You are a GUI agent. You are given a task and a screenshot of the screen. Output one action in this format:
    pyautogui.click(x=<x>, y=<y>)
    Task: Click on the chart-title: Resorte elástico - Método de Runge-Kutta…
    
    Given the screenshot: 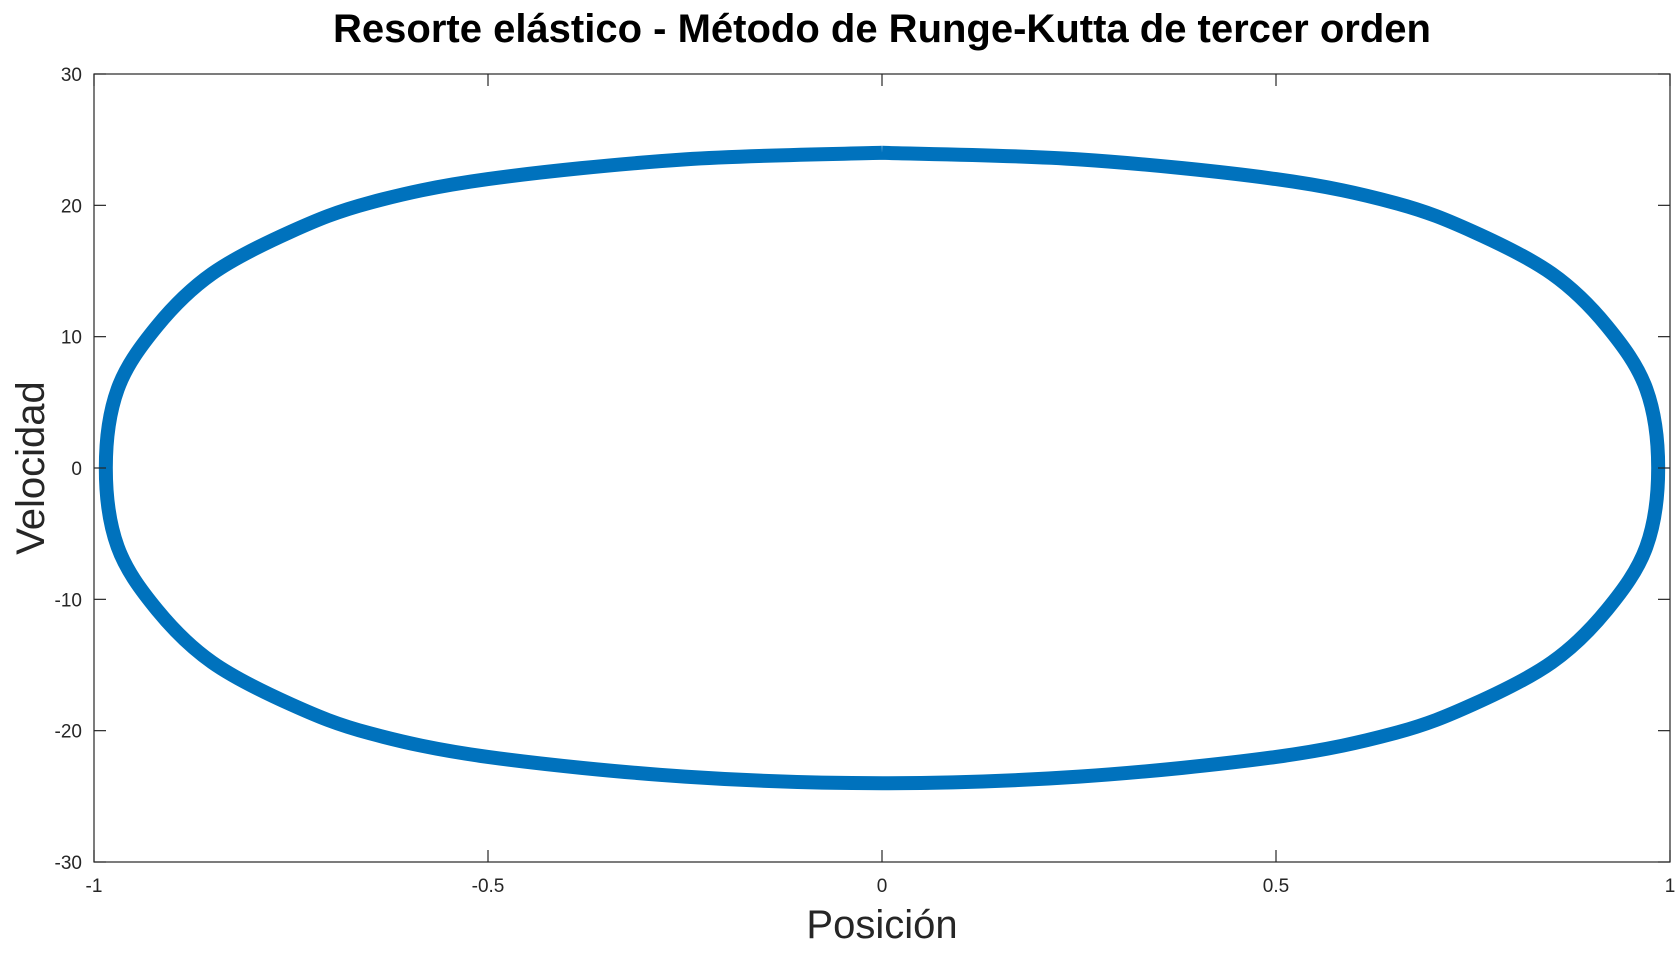 What is the action you would take?
    pyautogui.click(x=882, y=29)
    